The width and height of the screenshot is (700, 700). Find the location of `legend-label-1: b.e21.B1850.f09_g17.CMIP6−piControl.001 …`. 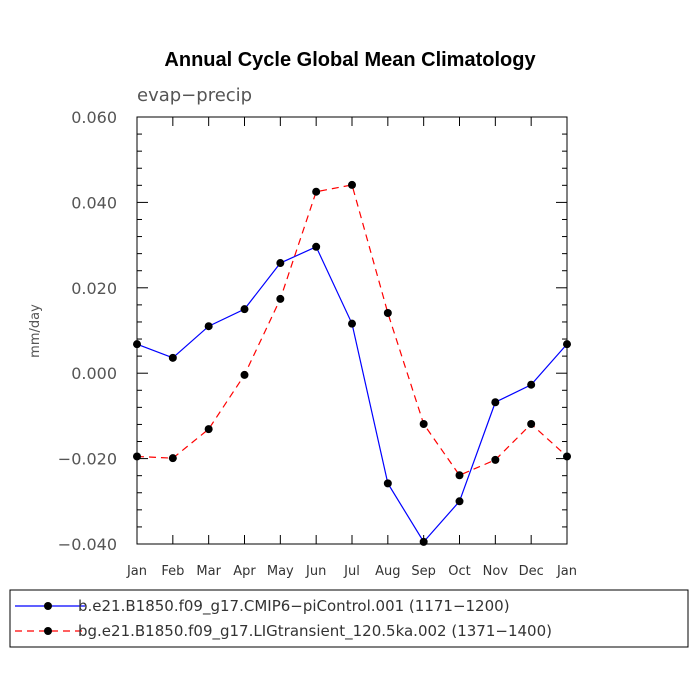

legend-label-1: b.e21.B1850.f09_g17.CMIP6−piControl.001 … is located at coordinates (294, 606).